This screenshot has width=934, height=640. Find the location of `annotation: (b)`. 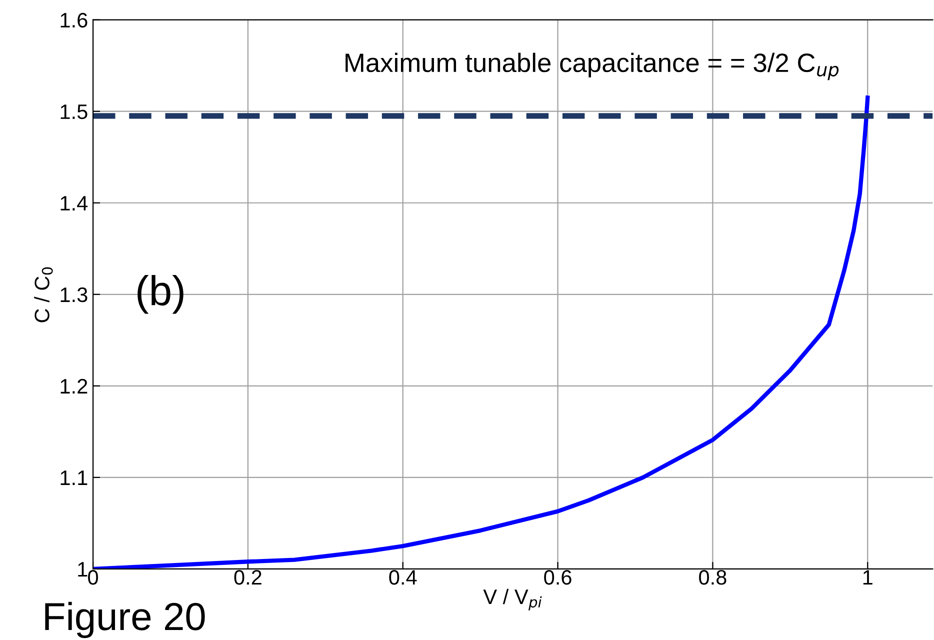

annotation: (b) is located at coordinates (161, 294).